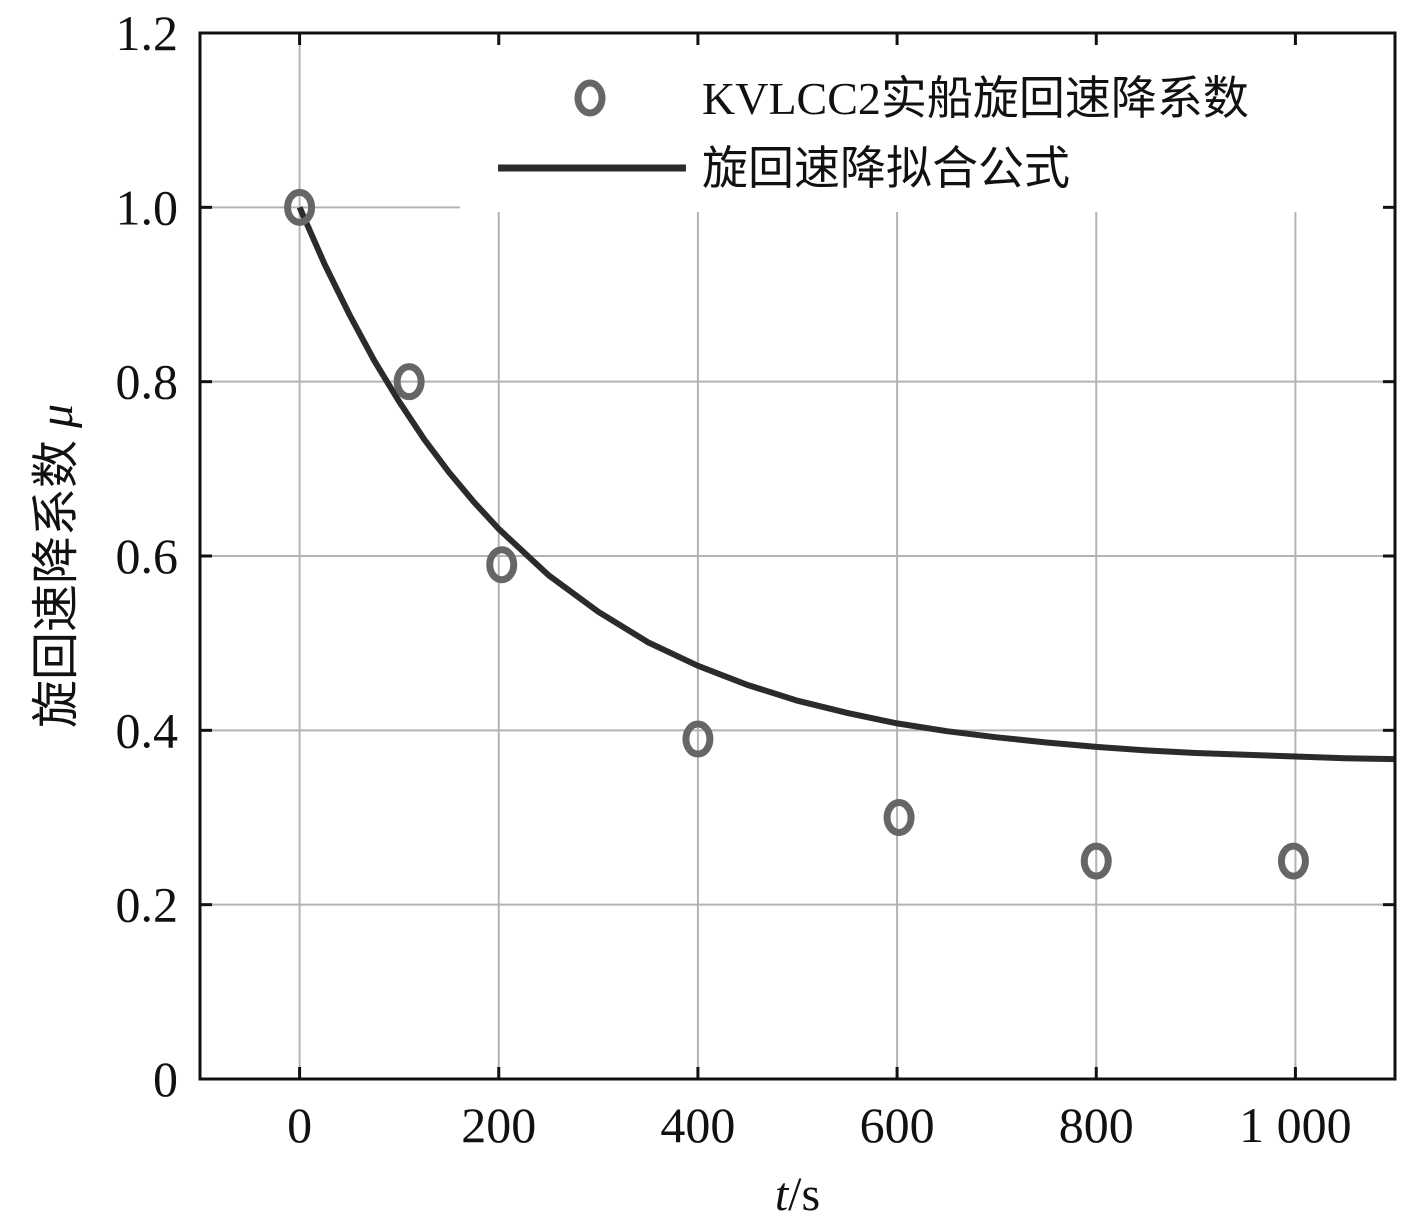 The width and height of the screenshot is (1417, 1228). What do you see at coordinates (1295, 1125) in the screenshot?
I see `x-tick-label: 1 000` at bounding box center [1295, 1125].